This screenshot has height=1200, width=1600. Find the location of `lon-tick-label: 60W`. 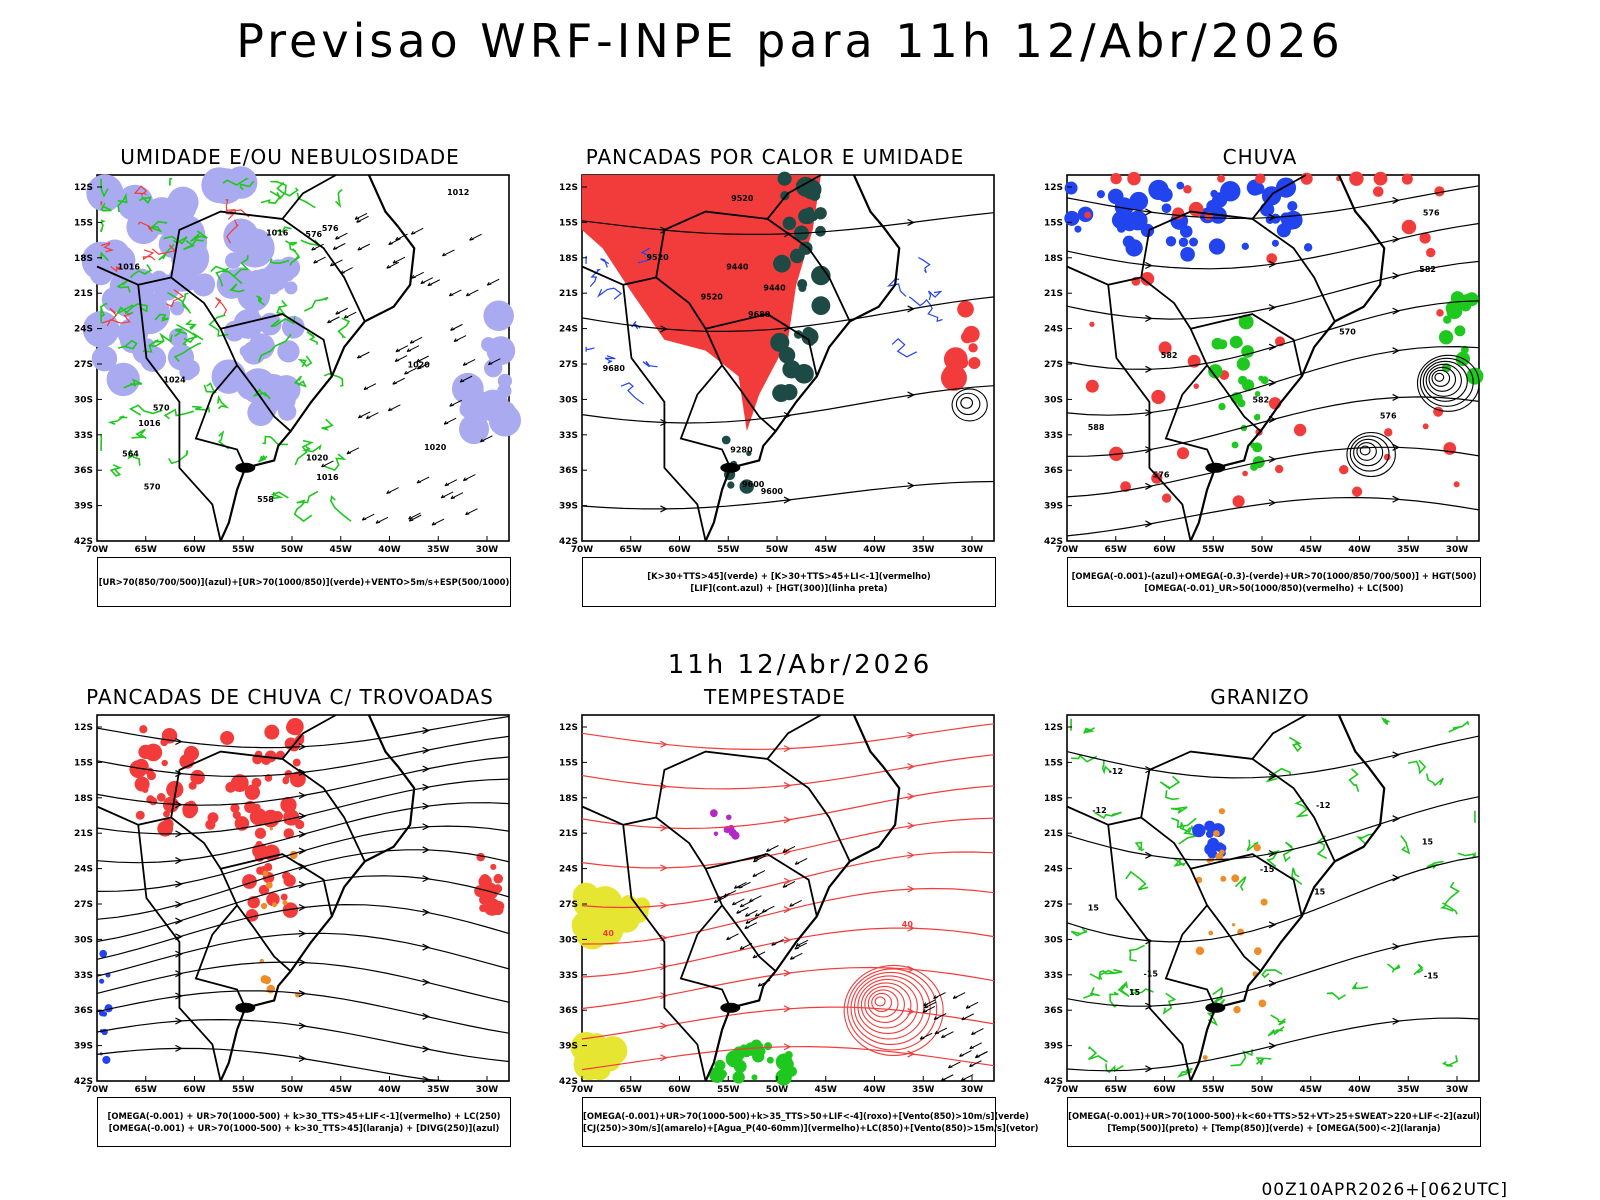

lon-tick-label: 60W is located at coordinates (679, 550).